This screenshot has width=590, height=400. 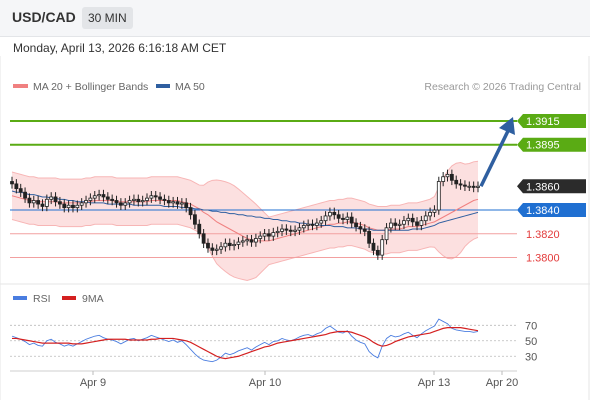 I want to click on rsi-ma-legend-swatch, so click(x=69, y=298).